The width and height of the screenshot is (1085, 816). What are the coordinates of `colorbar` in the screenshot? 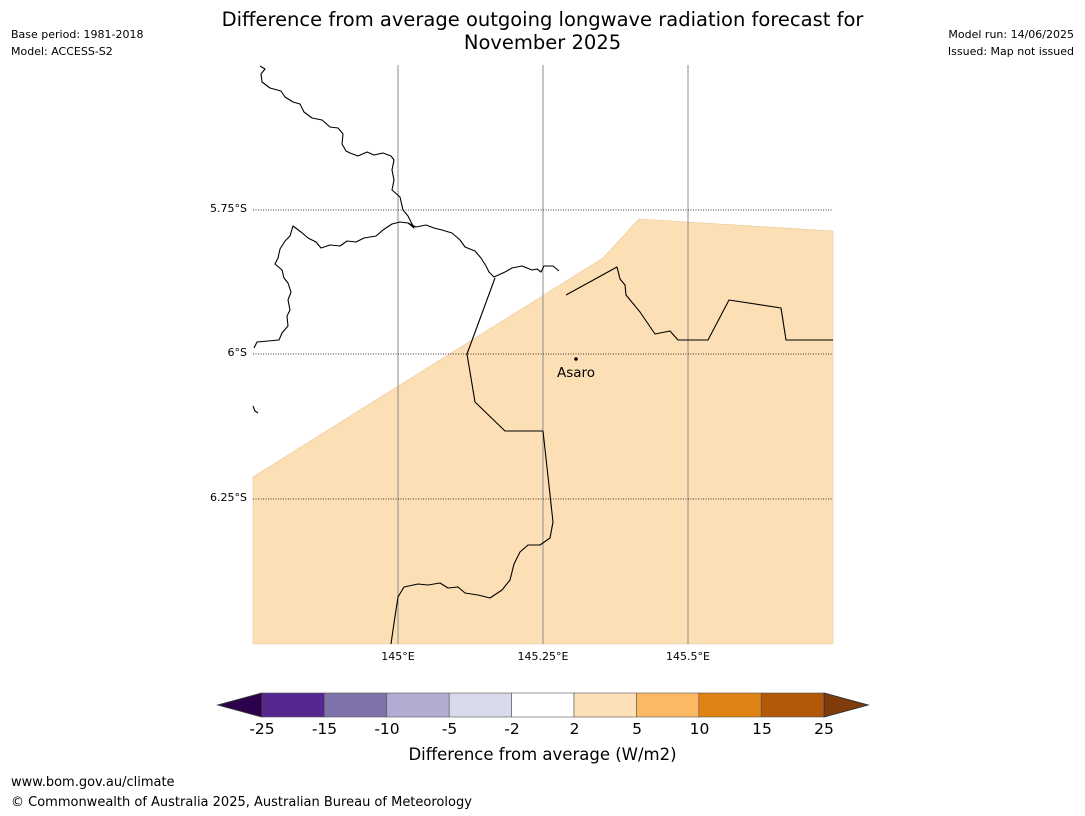 It's located at (543, 705).